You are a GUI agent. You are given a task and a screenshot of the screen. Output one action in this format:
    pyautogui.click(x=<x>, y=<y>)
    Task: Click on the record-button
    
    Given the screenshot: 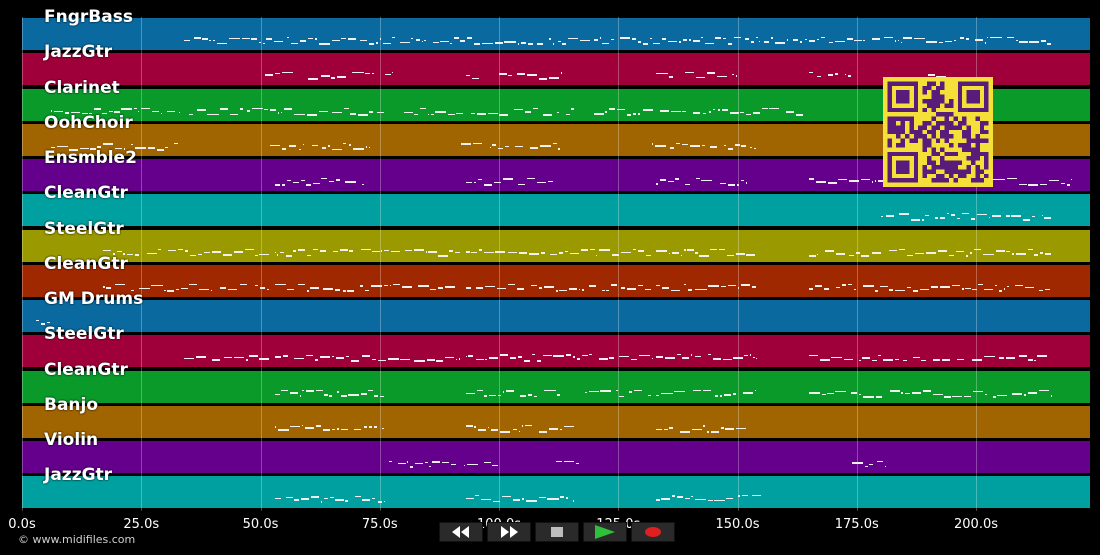 What is the action you would take?
    pyautogui.click(x=653, y=532)
    